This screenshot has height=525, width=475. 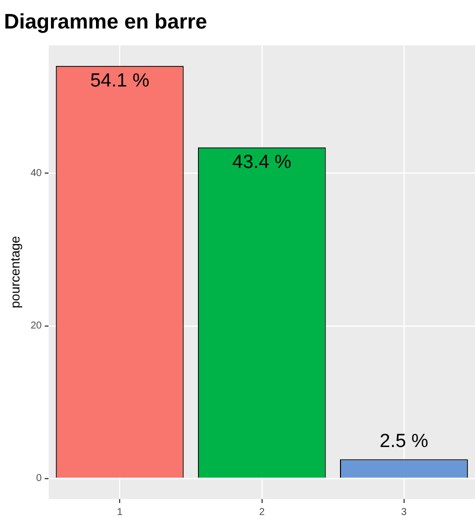 I want to click on data-label: 2.5 %, so click(x=404, y=441).